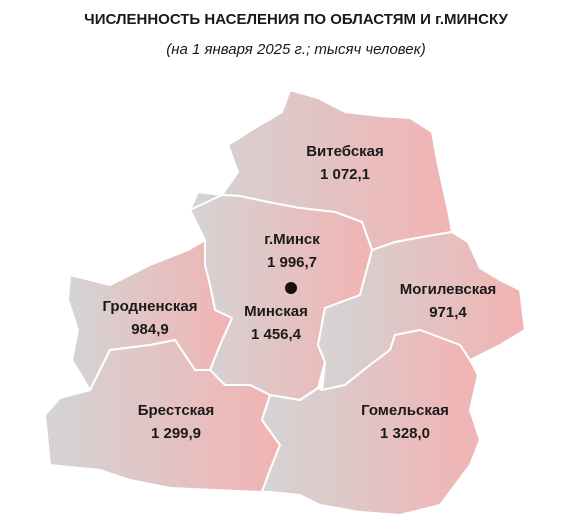  What do you see at coordinates (371, 422) in the screenshot?
I see `region-gomel` at bounding box center [371, 422].